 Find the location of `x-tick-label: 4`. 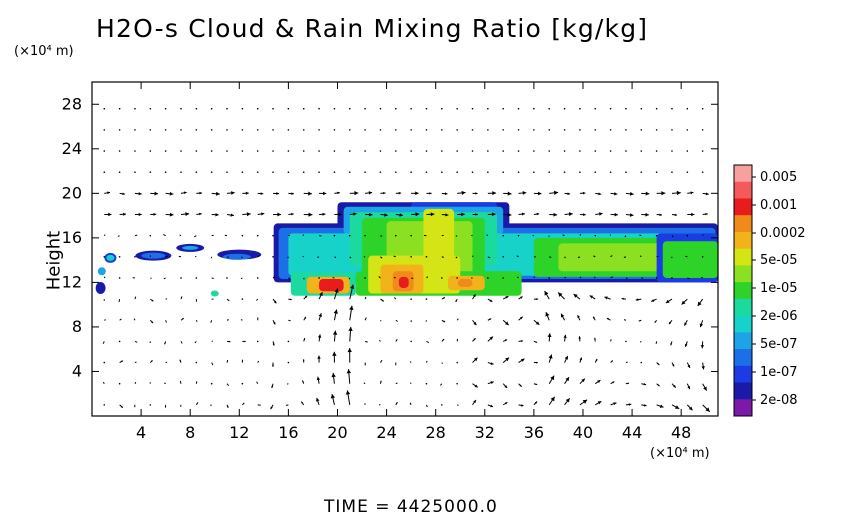

x-tick-label: 4 is located at coordinates (141, 432).